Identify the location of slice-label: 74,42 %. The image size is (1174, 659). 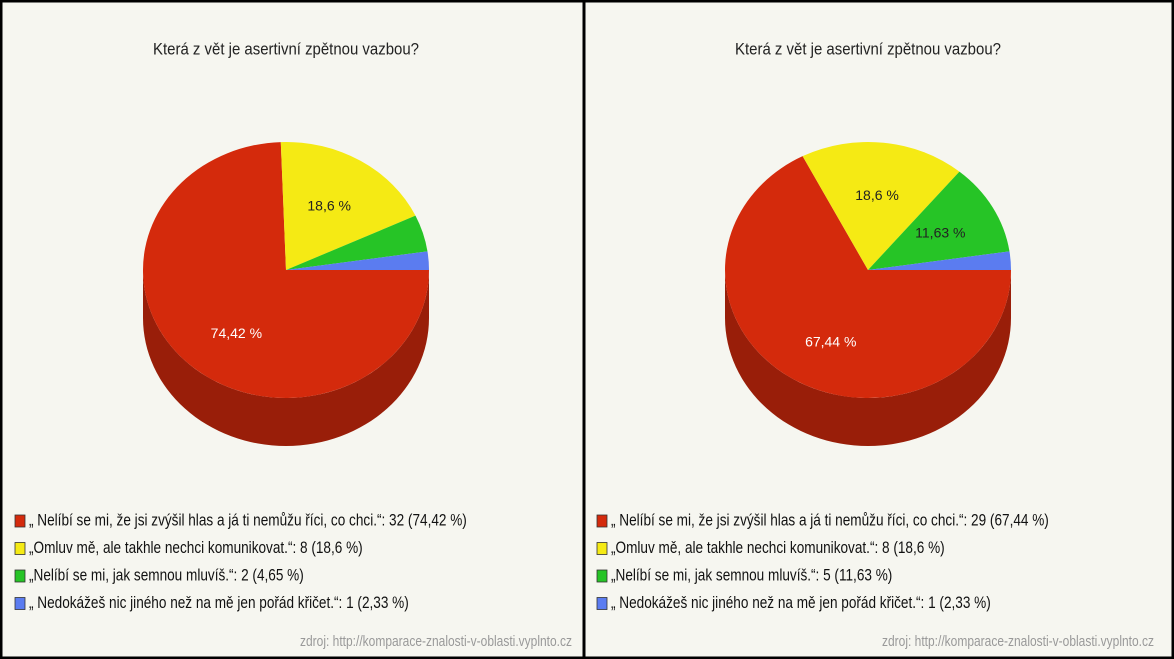
(236, 333).